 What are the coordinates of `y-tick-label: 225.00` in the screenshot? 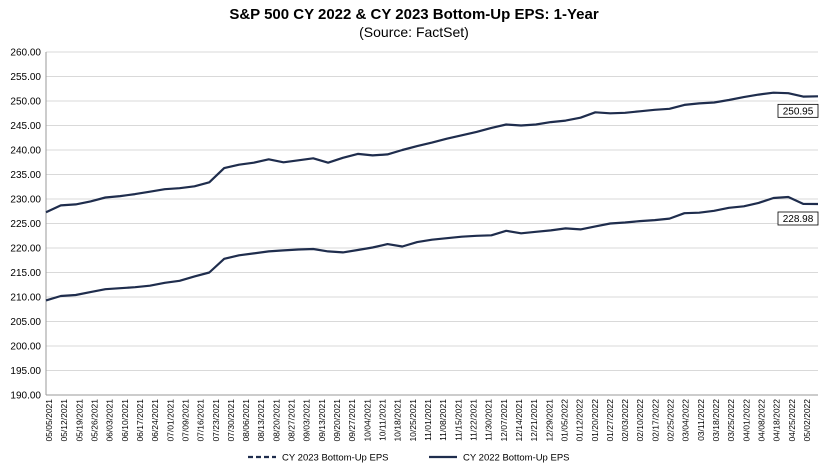 It's located at (25, 224).